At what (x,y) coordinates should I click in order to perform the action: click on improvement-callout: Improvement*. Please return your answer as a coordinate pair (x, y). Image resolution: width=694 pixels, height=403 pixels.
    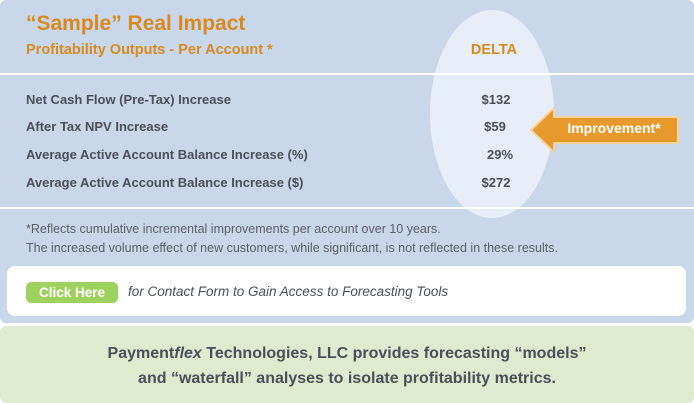
    Looking at the image, I should click on (614, 128).